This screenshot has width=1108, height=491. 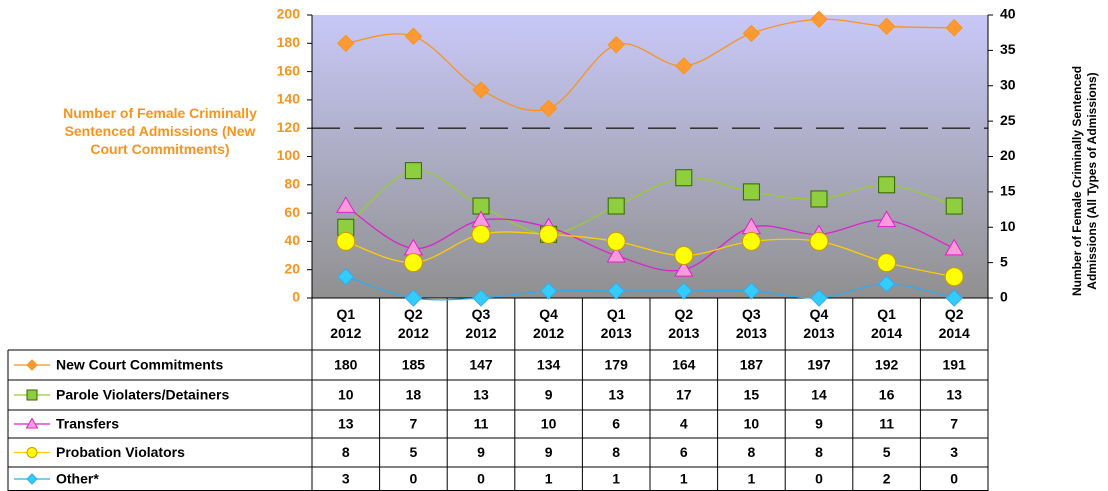 I want to click on x-tick-label: Q4 2012, so click(x=549, y=323).